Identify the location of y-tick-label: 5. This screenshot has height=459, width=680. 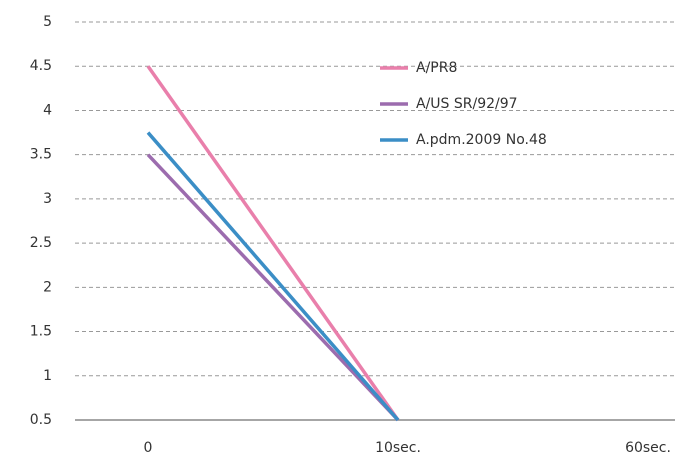
(47, 22).